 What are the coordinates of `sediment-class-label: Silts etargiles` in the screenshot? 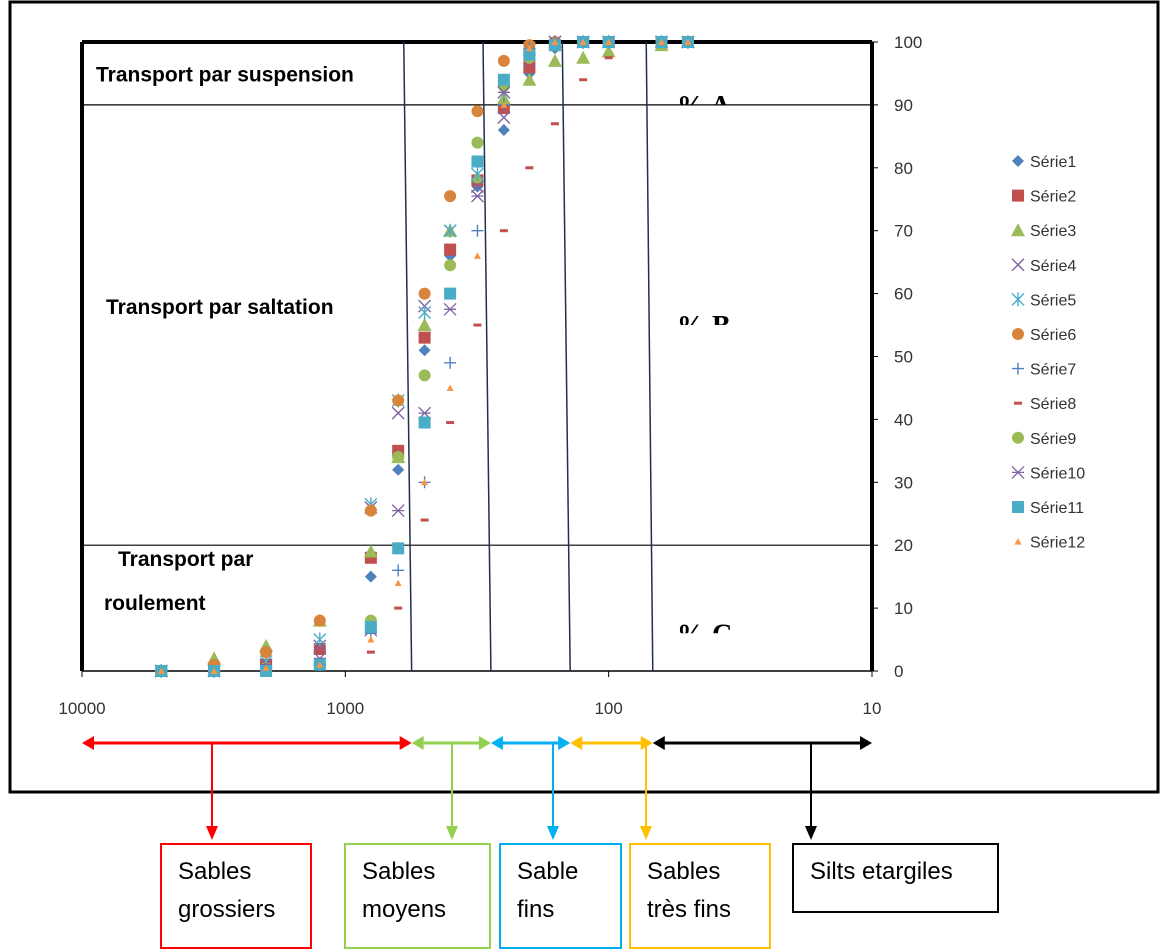 It's located at (881, 871).